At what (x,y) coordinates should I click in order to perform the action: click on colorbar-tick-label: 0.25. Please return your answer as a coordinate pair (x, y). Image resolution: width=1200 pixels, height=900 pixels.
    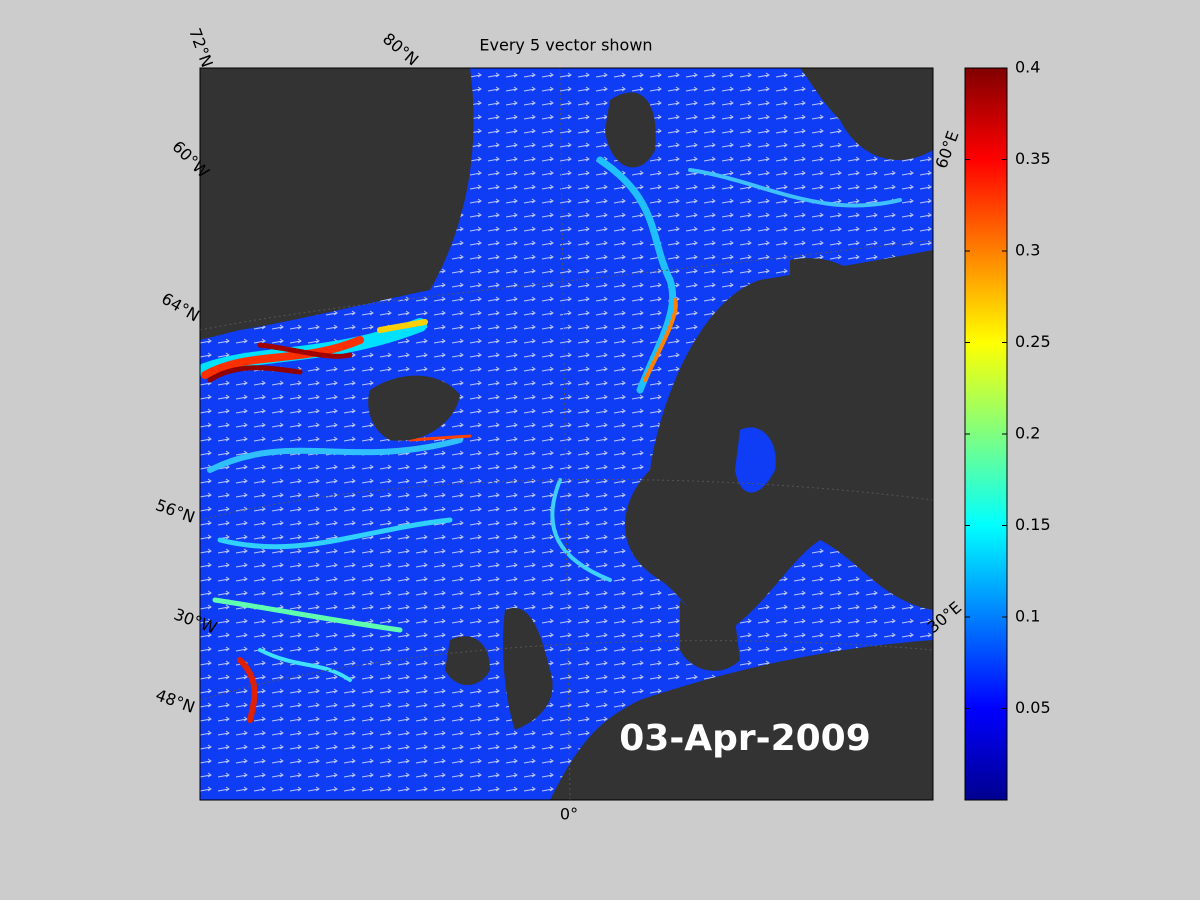
    Looking at the image, I should click on (1033, 341).